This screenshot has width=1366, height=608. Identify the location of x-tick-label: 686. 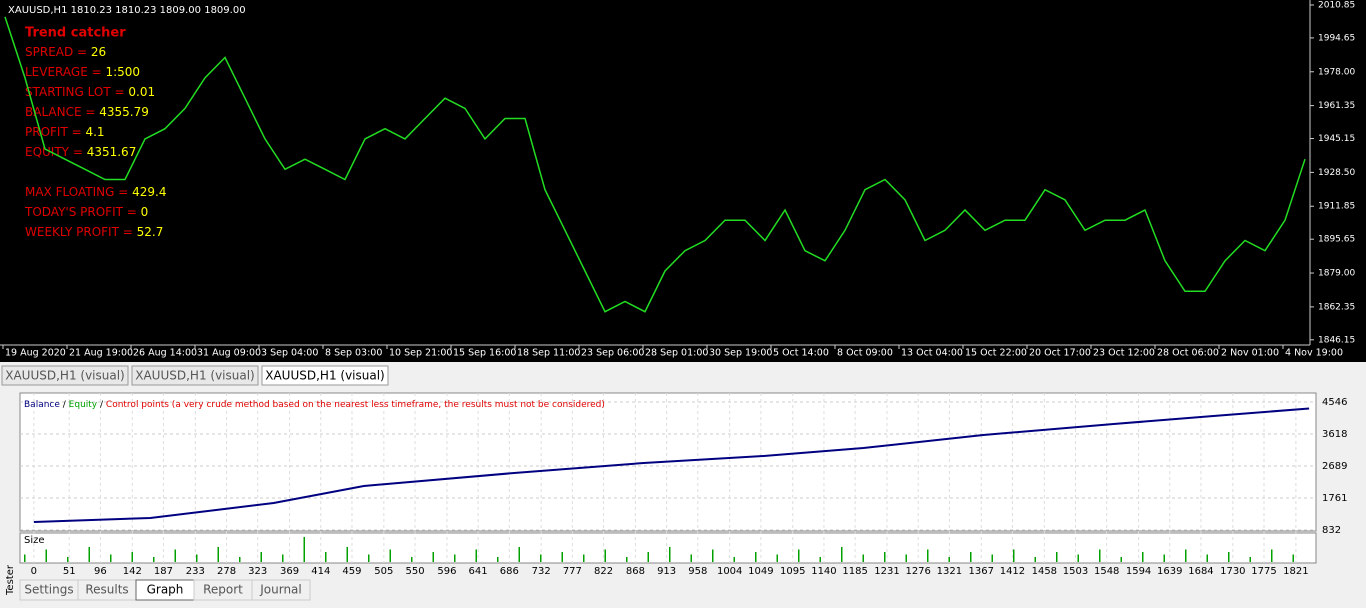
(509, 571).